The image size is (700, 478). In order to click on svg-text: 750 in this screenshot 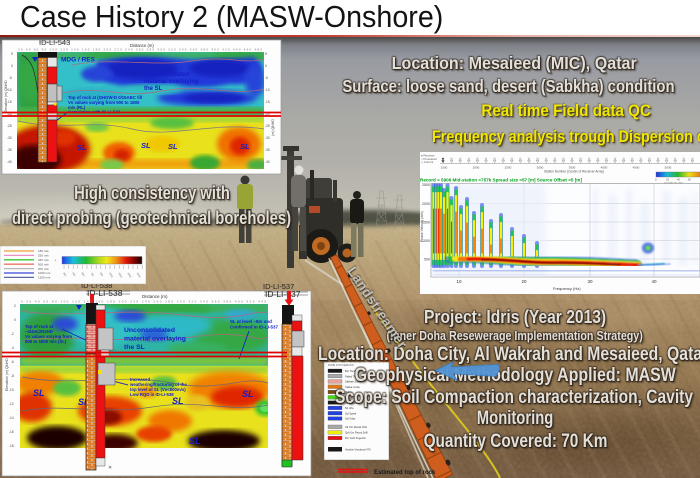, I will do `click(92, 275)`.